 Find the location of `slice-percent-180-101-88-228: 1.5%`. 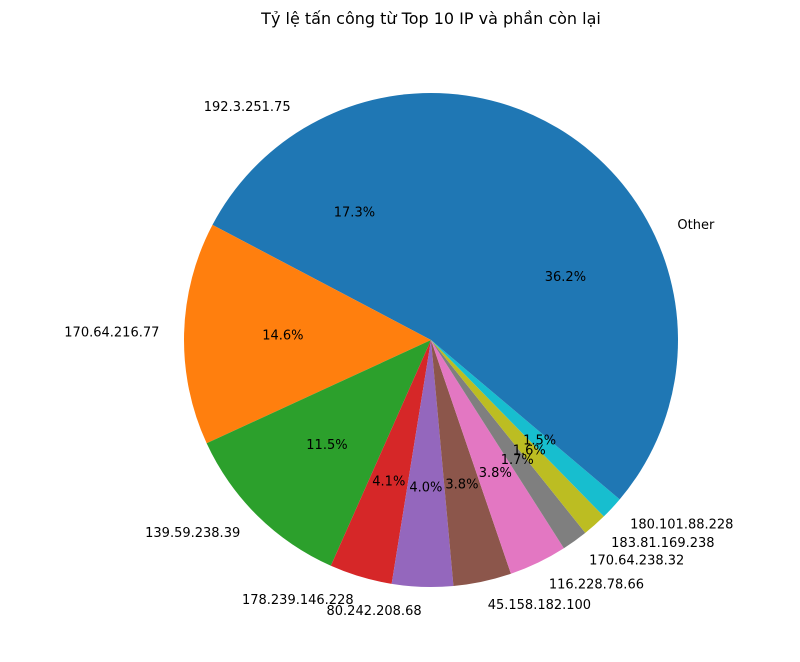

slice-percent-180-101-88-228: 1.5% is located at coordinates (539, 440).